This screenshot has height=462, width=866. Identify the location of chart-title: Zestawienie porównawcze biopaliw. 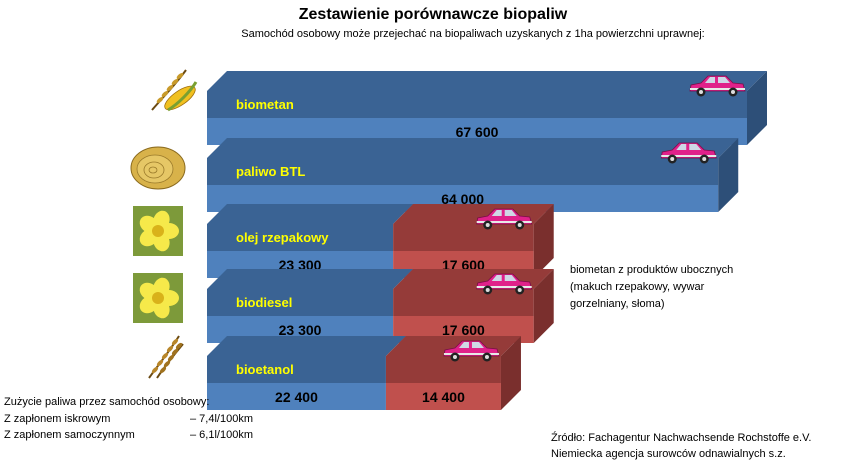
(433, 14).